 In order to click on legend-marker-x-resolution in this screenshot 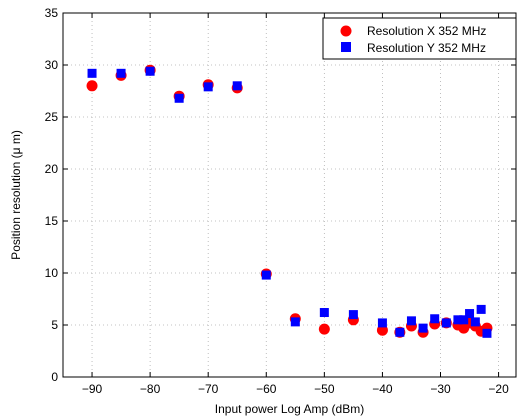, I will do `click(346, 31)`.